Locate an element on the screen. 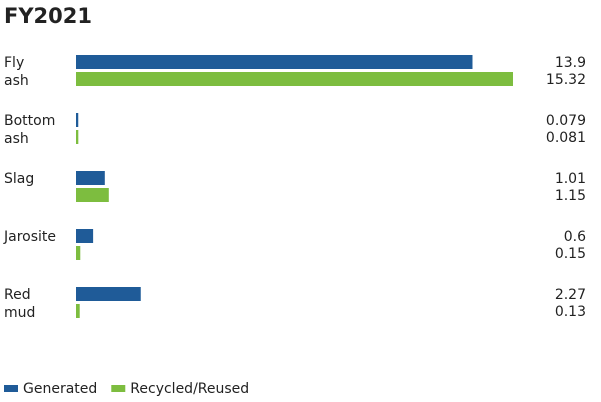 The height and width of the screenshot is (402, 601). category-label: Bottom ash is located at coordinates (30, 130).